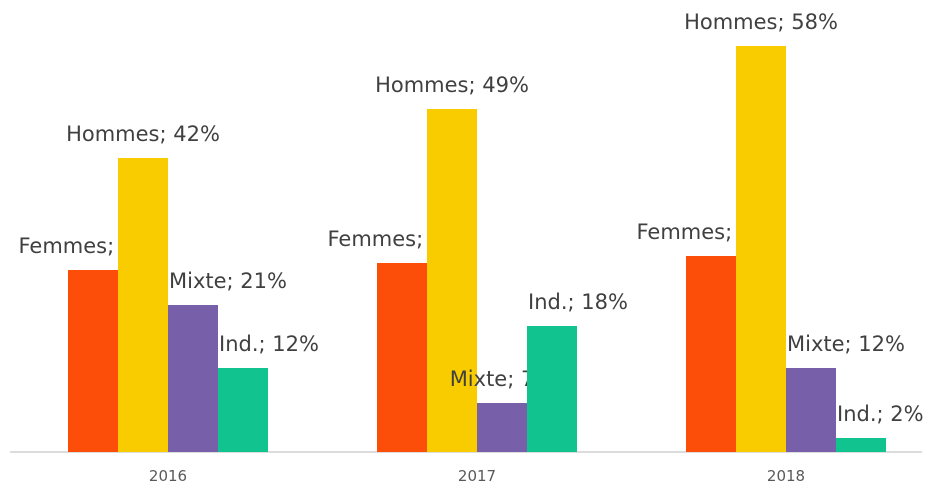 This screenshot has width=938, height=487. I want to click on data-label: Mixte; 12%, so click(846, 344).